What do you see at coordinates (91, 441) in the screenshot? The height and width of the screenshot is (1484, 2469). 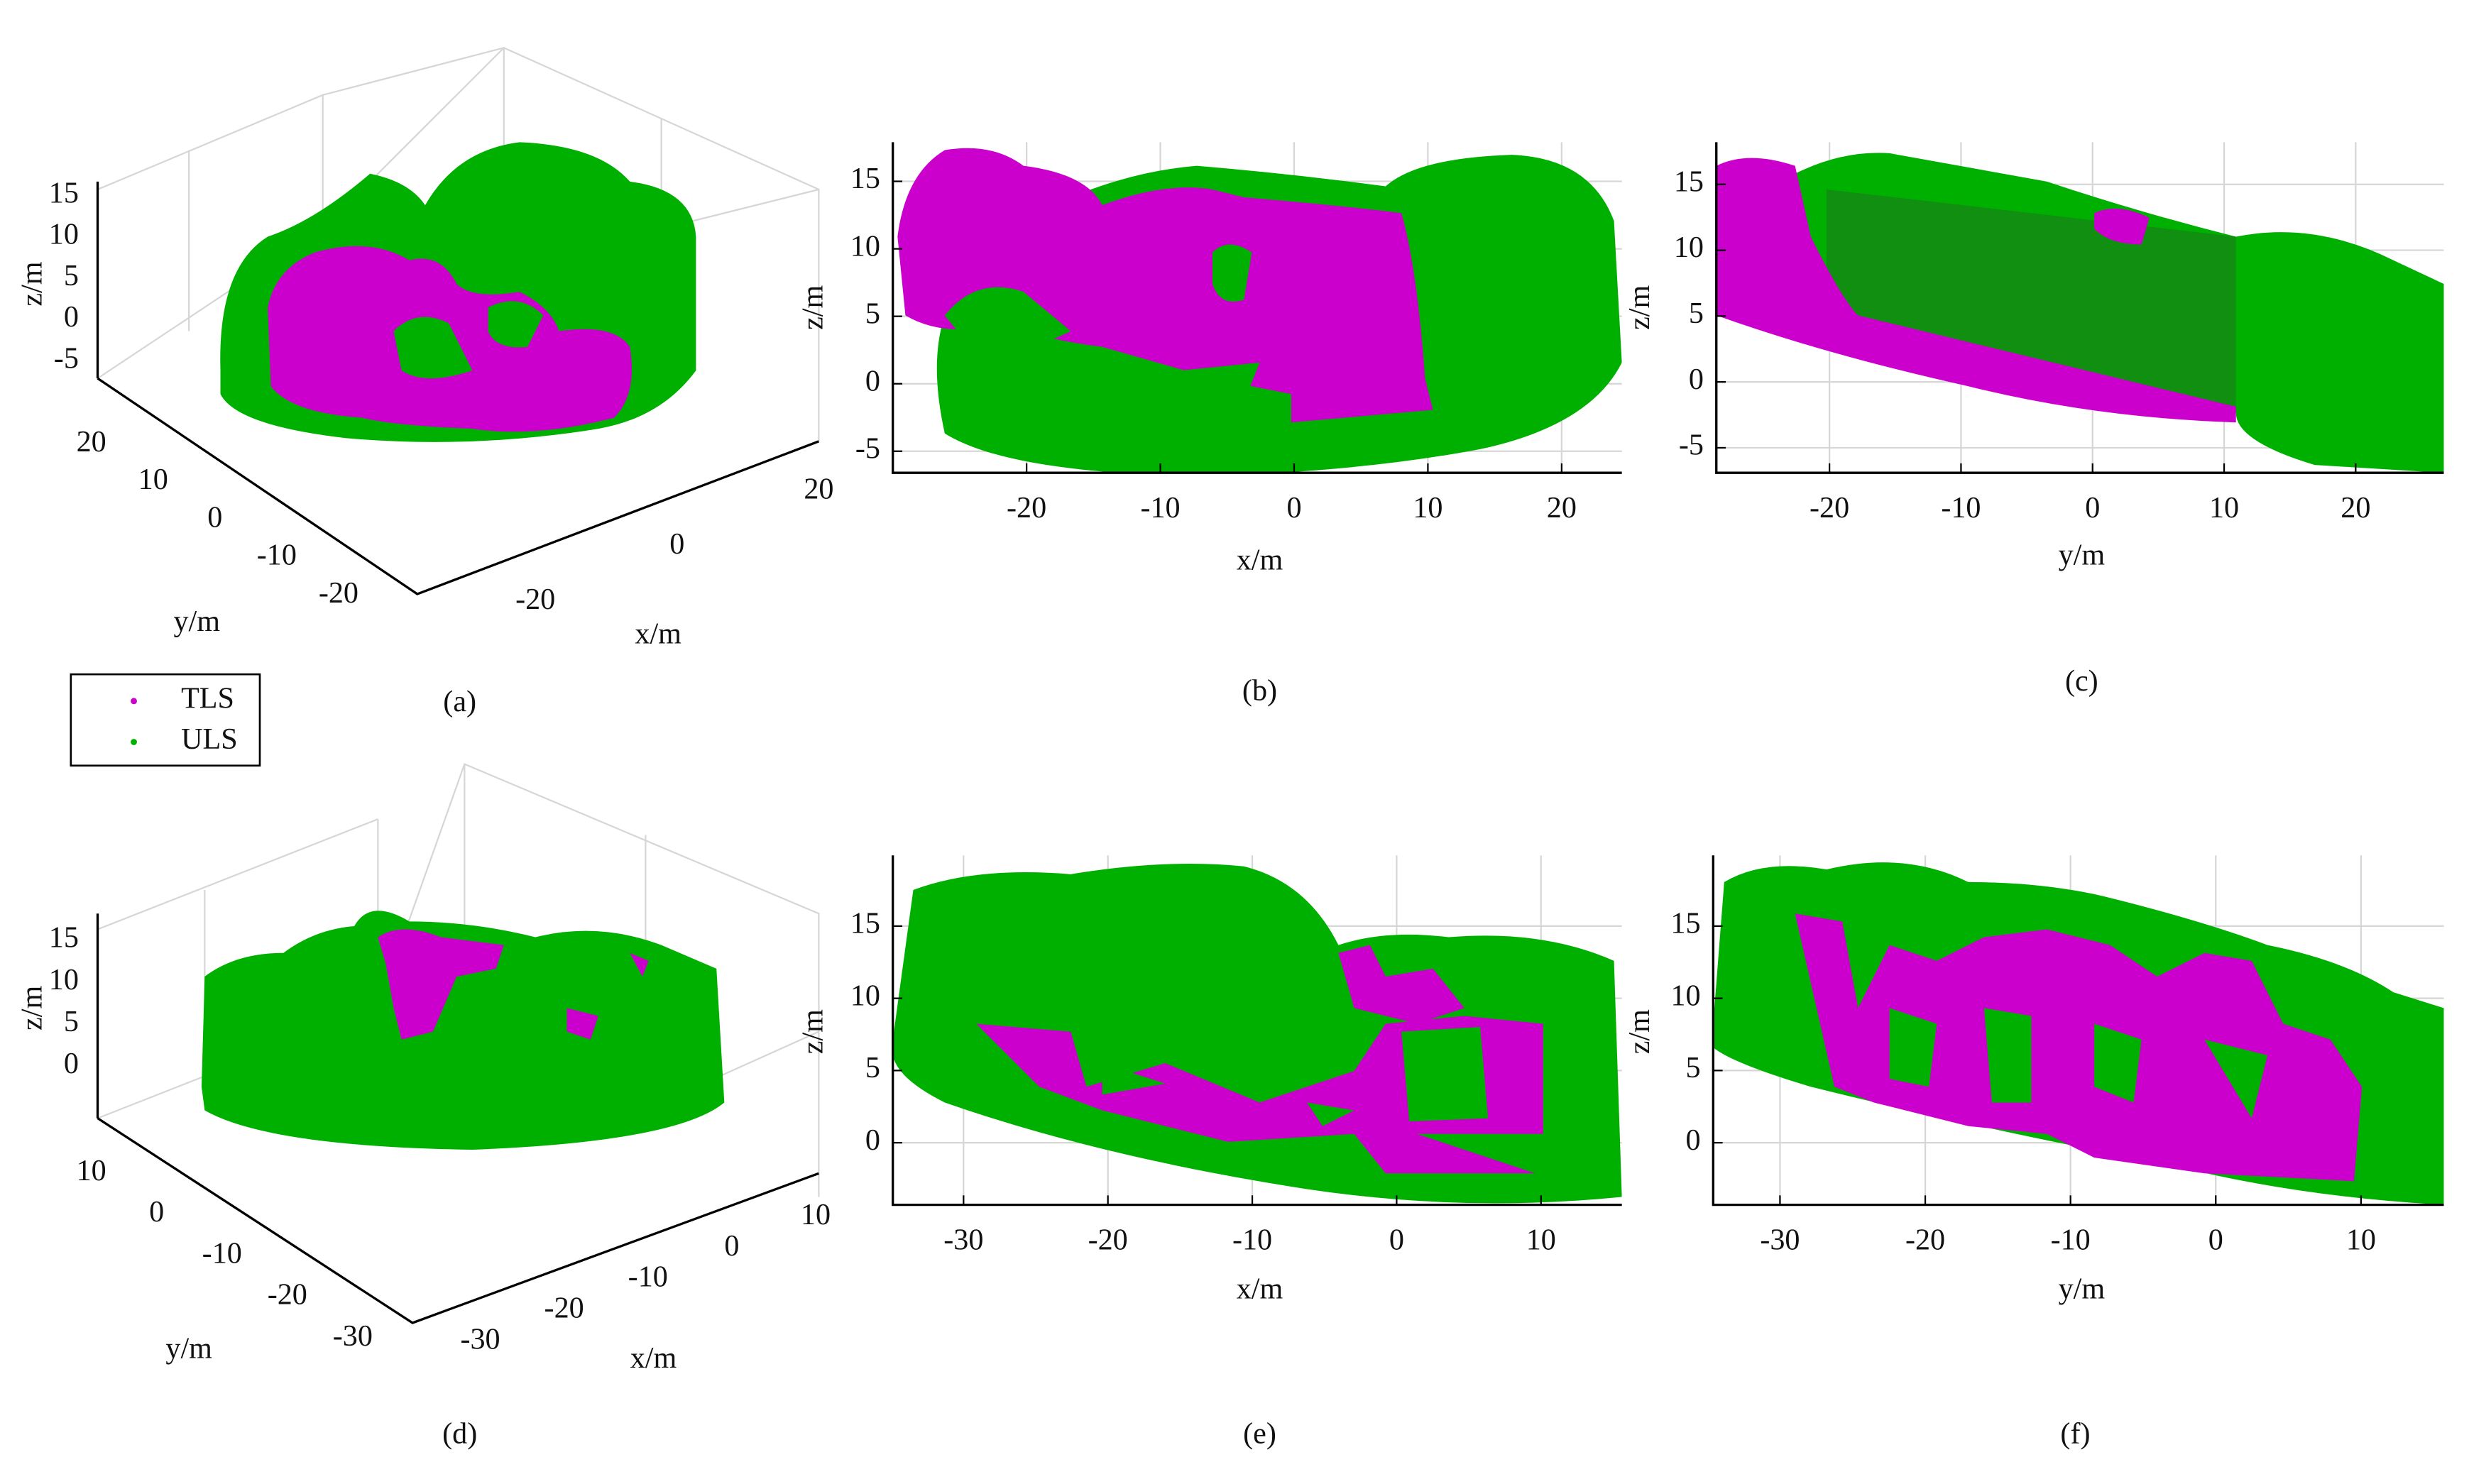 I see `y-tick-label: 20` at bounding box center [91, 441].